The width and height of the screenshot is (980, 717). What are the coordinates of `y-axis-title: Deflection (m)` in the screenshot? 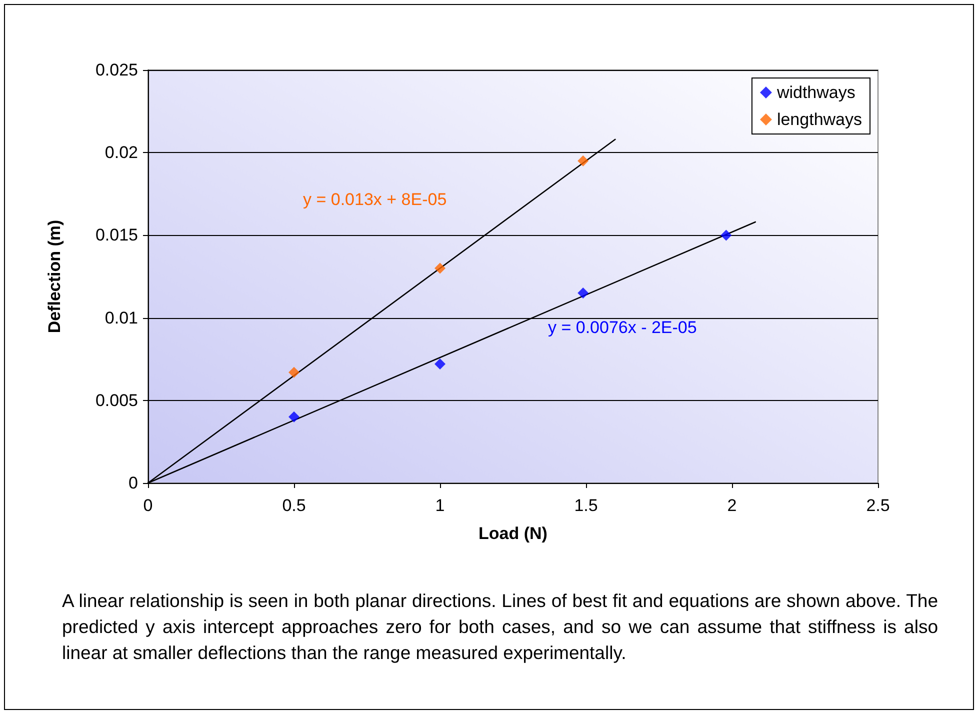 It's located at (54, 277).